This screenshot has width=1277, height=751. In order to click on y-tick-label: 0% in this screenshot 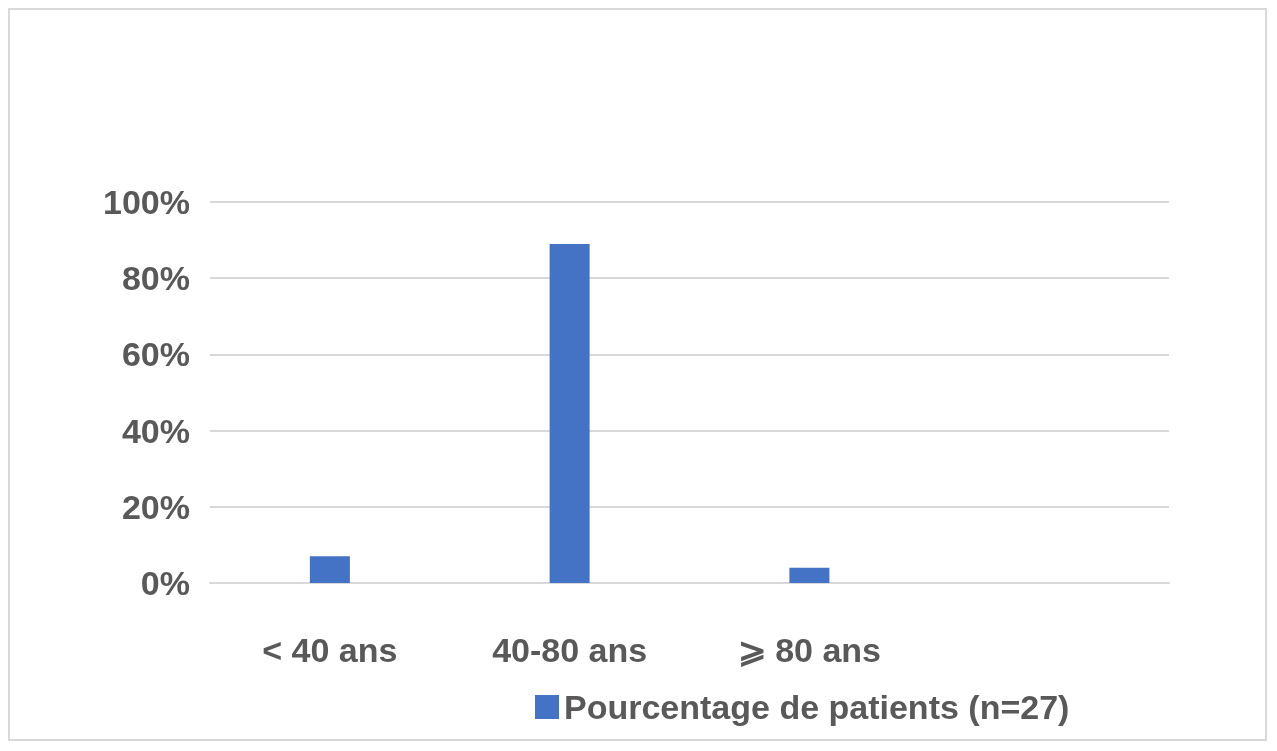, I will do `click(165, 583)`.